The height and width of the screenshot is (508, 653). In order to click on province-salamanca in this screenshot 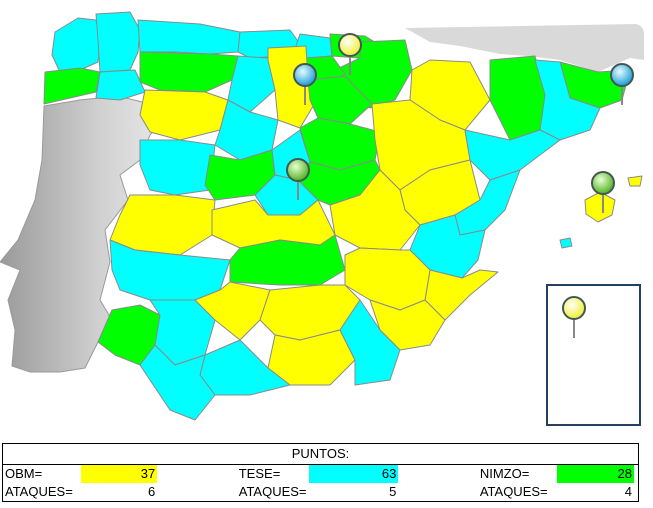, I will do `click(177, 167)`.